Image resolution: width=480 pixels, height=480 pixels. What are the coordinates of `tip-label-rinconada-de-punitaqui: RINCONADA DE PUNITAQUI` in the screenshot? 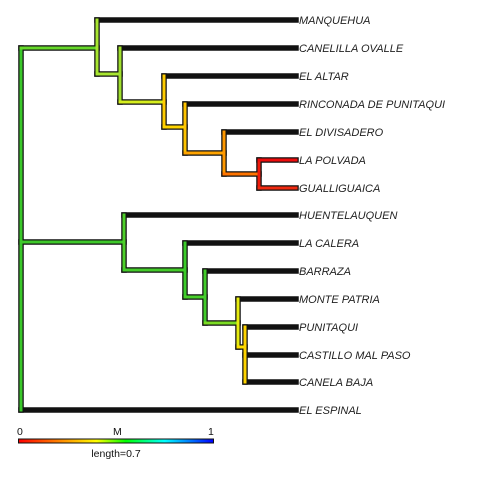 It's located at (372, 105).